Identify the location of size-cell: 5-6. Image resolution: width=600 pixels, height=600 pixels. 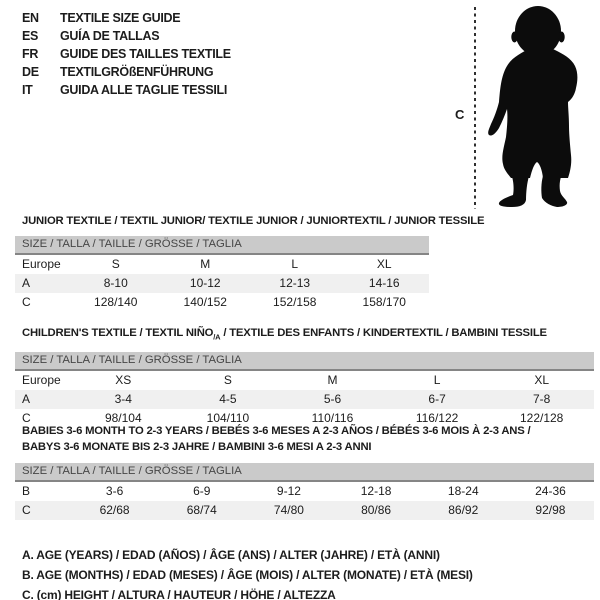
(332, 399).